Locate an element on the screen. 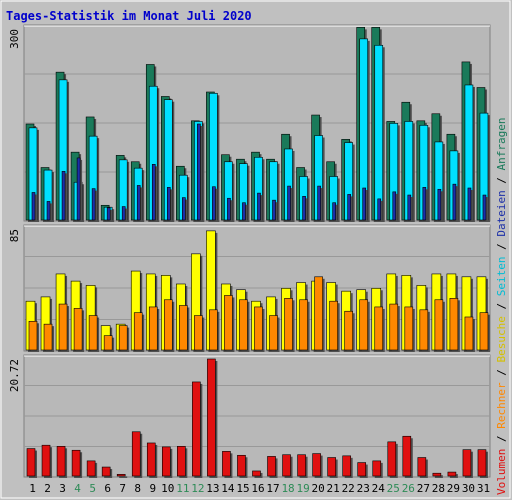  y-max-label: 300 is located at coordinates (14, 39).